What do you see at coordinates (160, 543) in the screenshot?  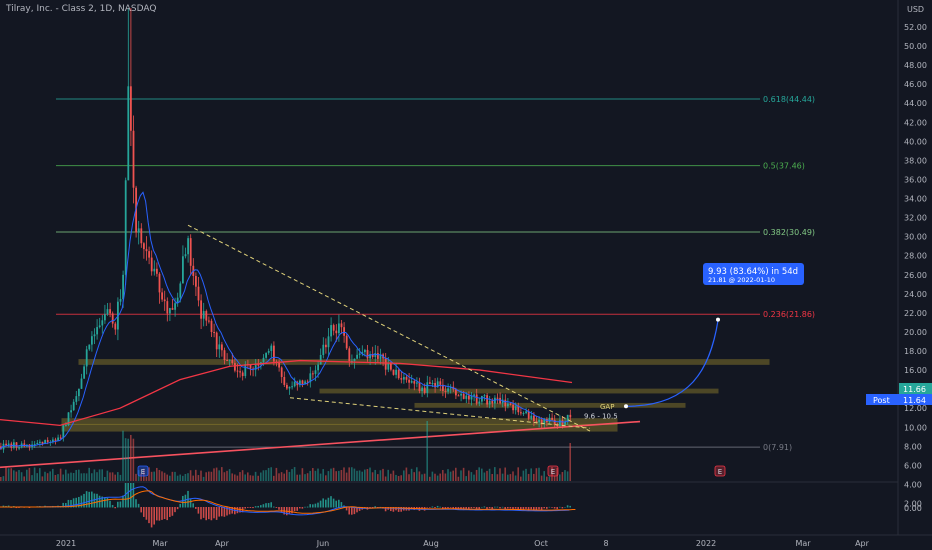 I see `time-tick-label: Mar` at bounding box center [160, 543].